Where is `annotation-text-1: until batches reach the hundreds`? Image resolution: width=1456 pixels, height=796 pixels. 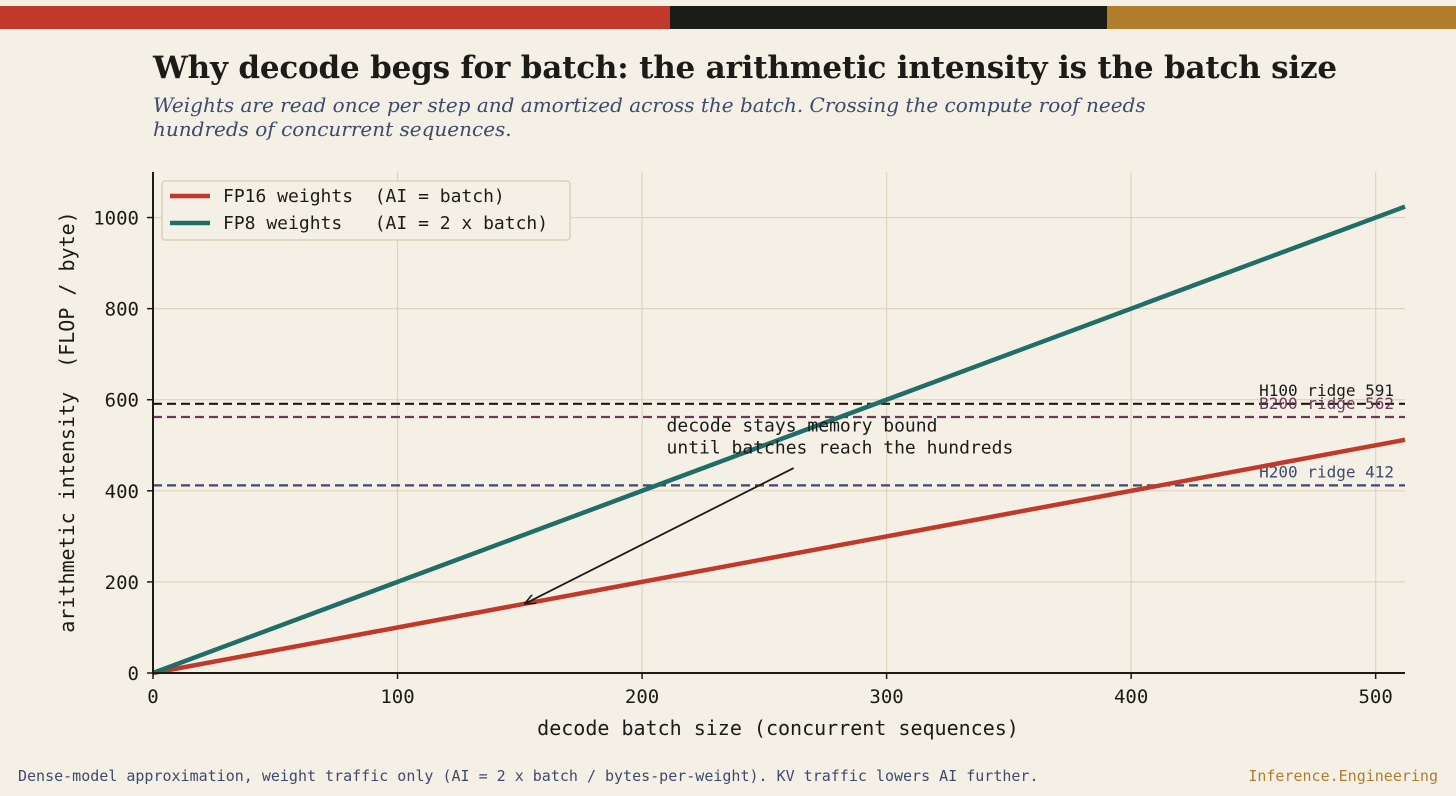 annotation-text-1: until batches reach the hundreds is located at coordinates (840, 448).